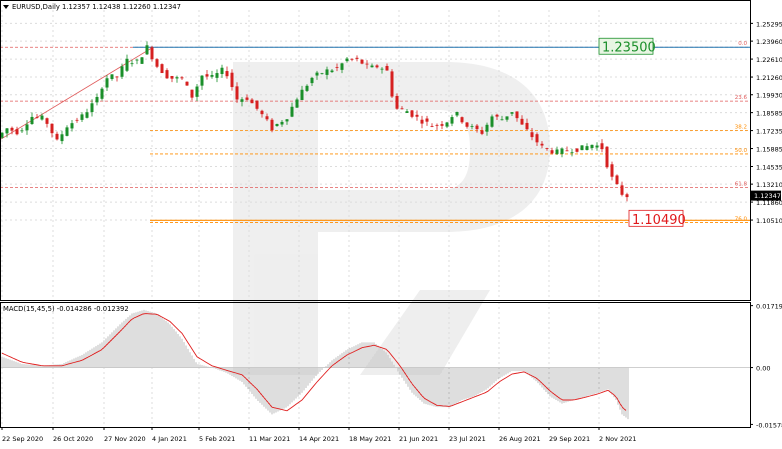  Describe the element at coordinates (66, 309) in the screenshot. I see `macd-panel-header: MACD(15,45,5) -0.014286 -0.012392` at that location.